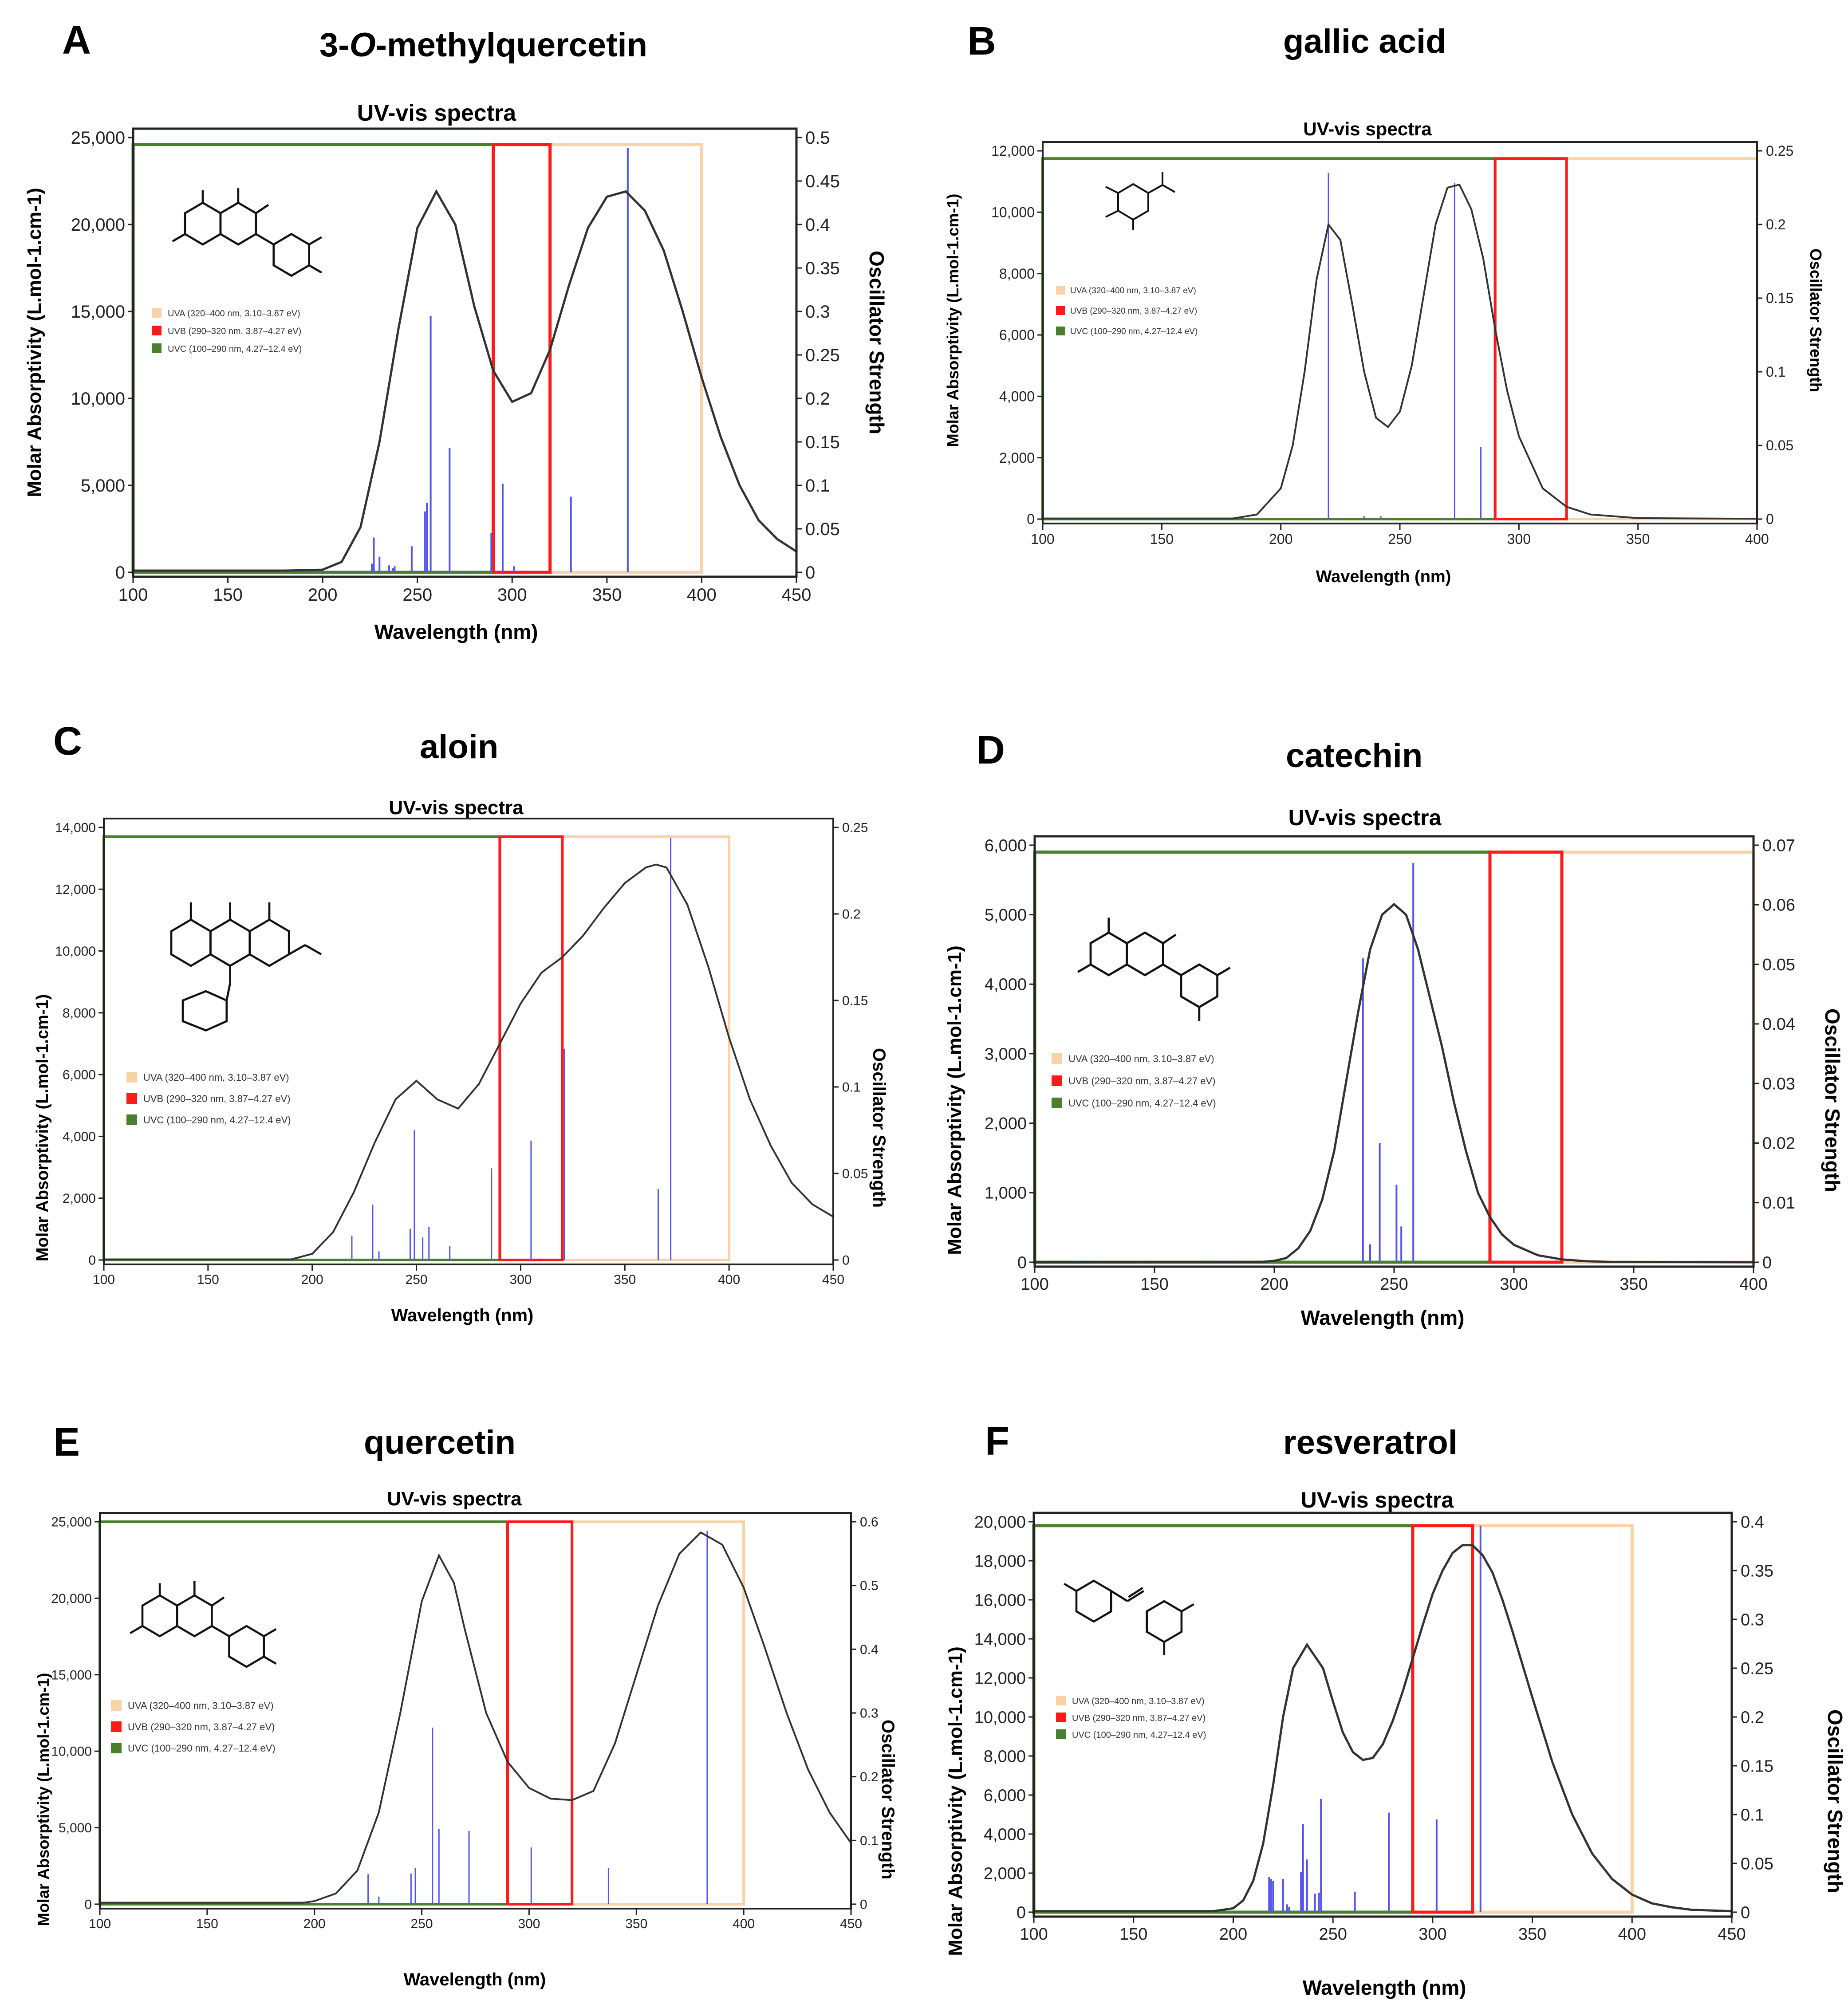 This screenshot has height=2004, width=1848. What do you see at coordinates (997, 1441) in the screenshot?
I see `panel-letter: F` at bounding box center [997, 1441].